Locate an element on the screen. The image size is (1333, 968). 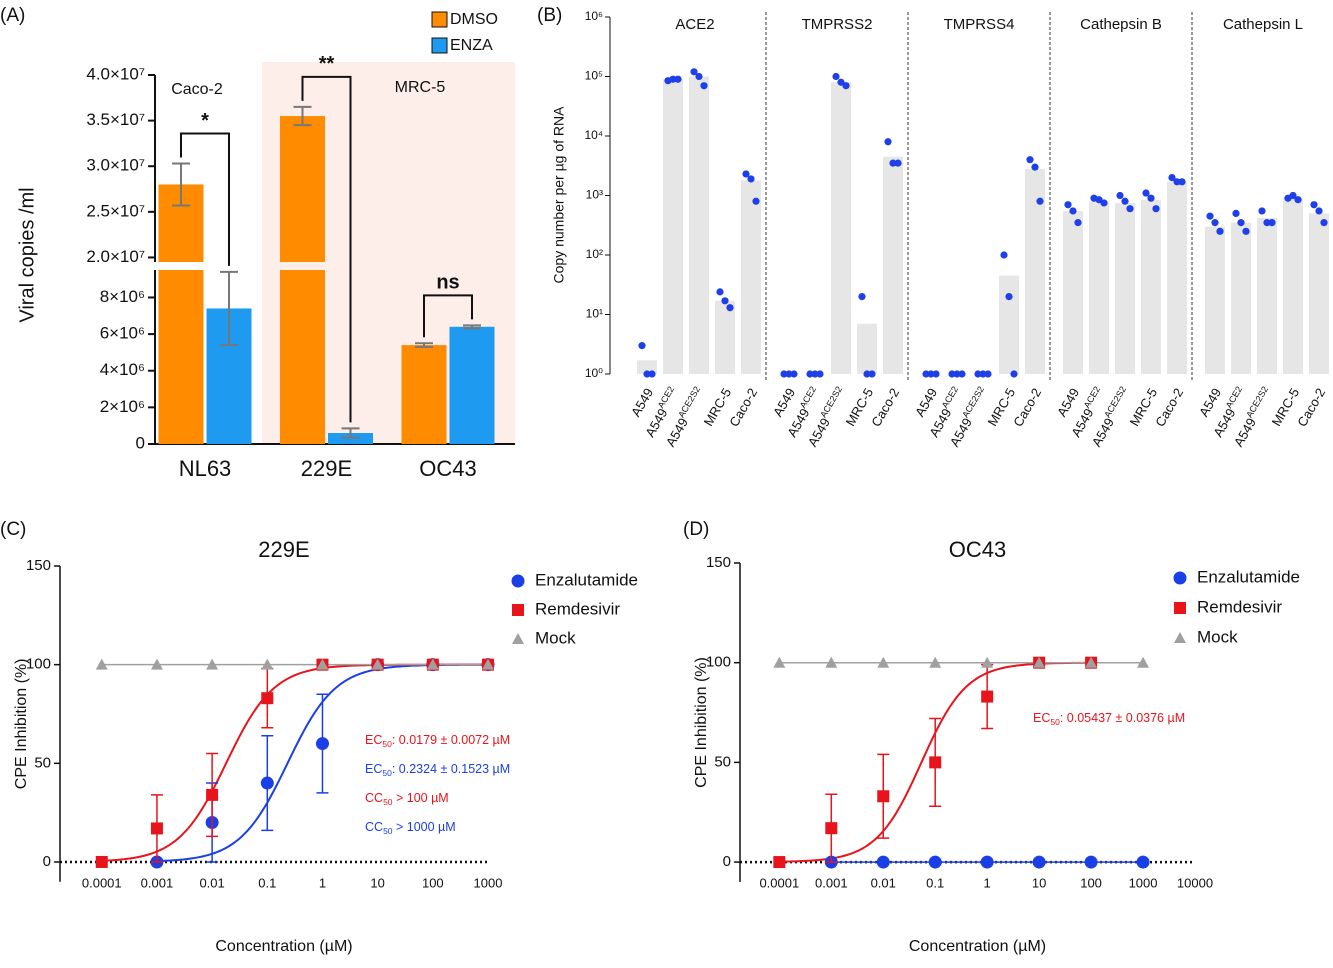
y-tick-label: 10² is located at coordinates (594, 254).